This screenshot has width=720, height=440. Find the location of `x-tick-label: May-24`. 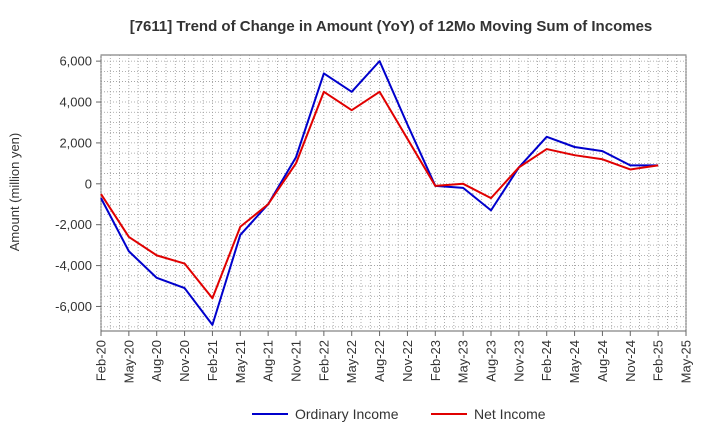

x-tick-label: May-24 is located at coordinates (574, 361).